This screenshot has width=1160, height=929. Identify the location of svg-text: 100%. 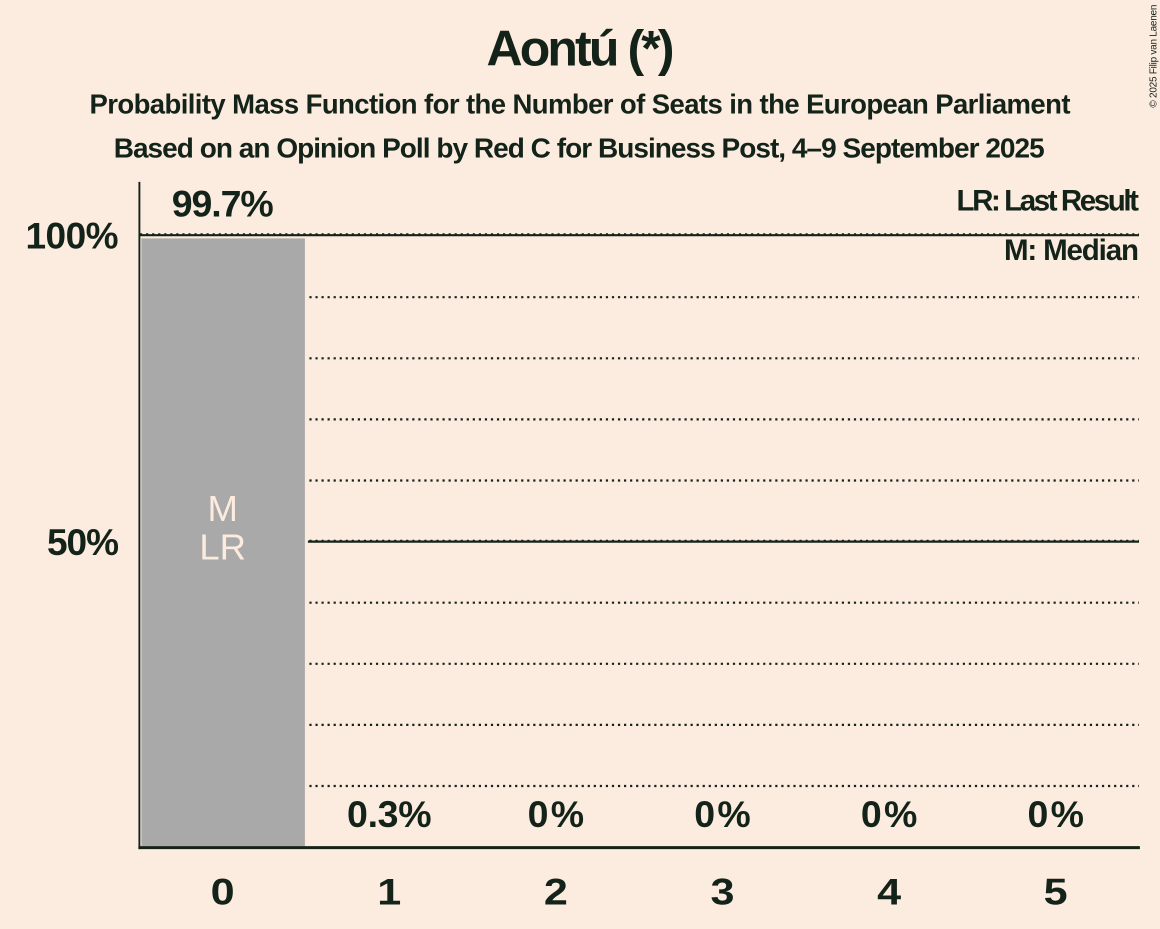
(72, 235).